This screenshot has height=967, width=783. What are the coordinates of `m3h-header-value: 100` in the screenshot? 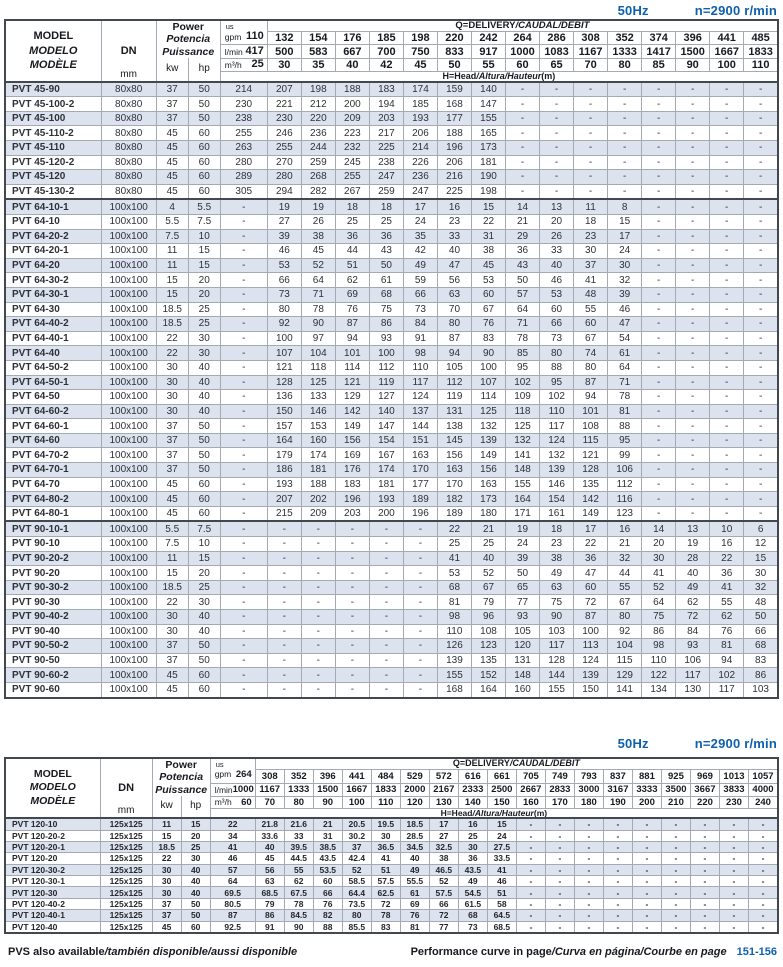 It's located at (356, 802).